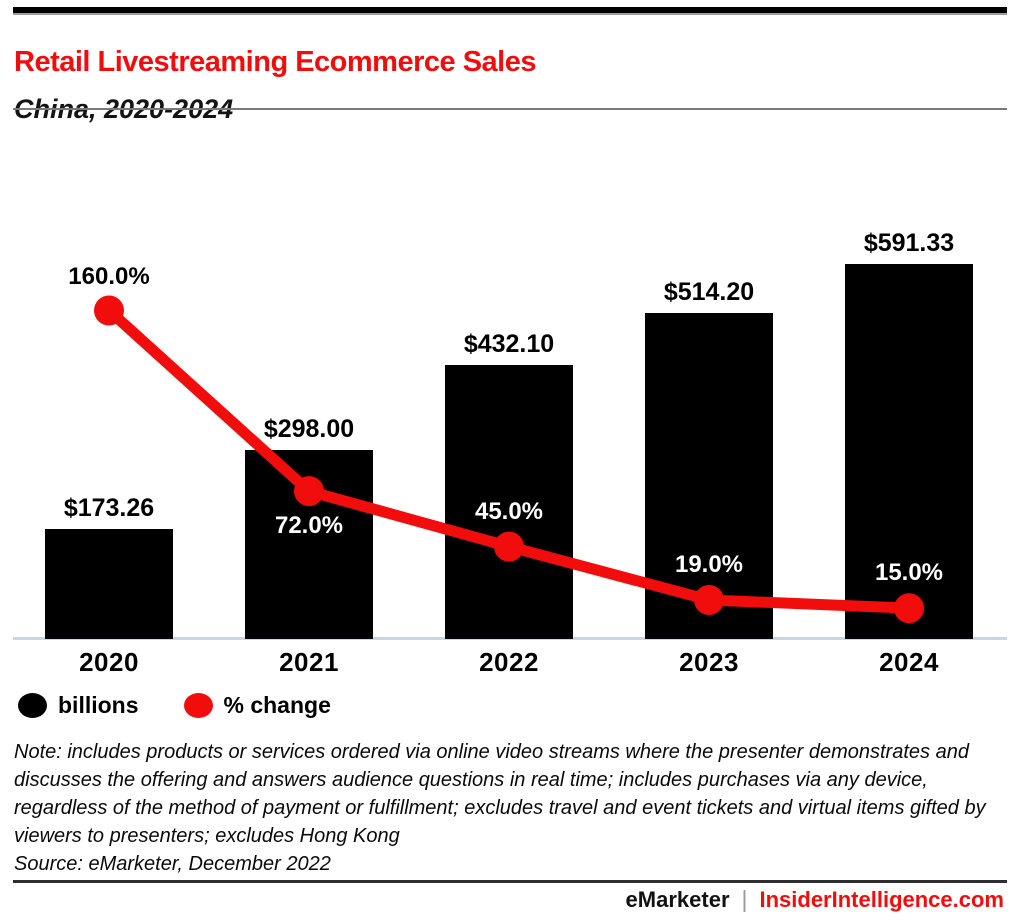  I want to click on x-axis-label-2024: 2024, so click(909, 662).